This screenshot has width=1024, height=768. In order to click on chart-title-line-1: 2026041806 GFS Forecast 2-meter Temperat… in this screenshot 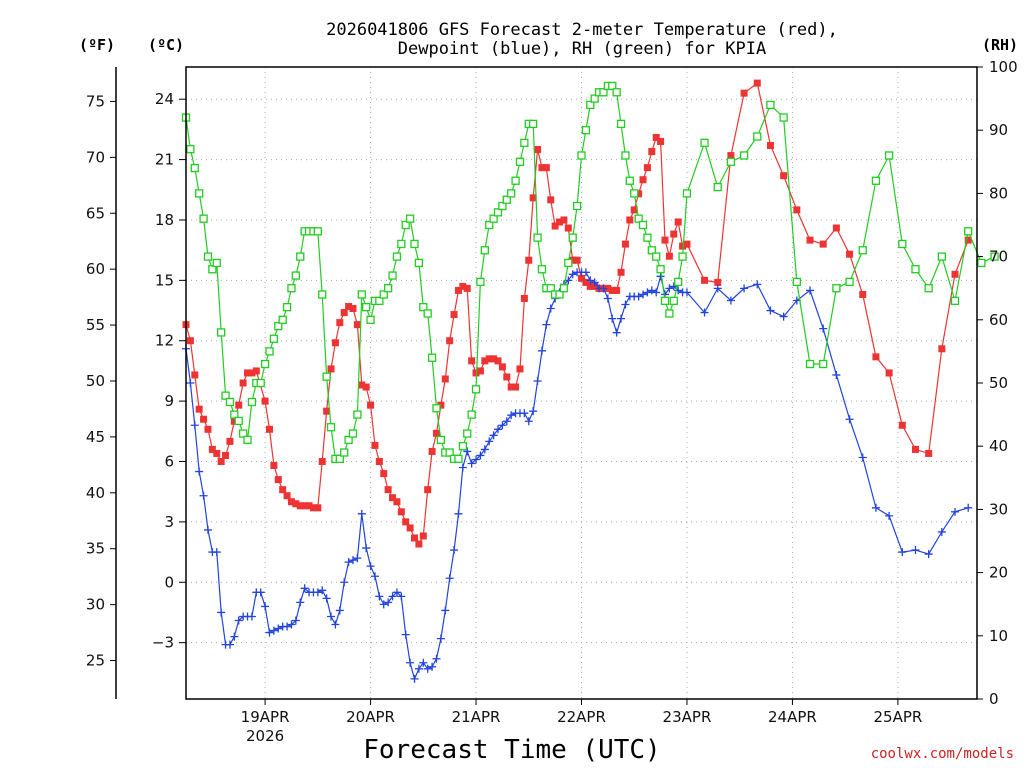, I will do `click(582, 30)`.